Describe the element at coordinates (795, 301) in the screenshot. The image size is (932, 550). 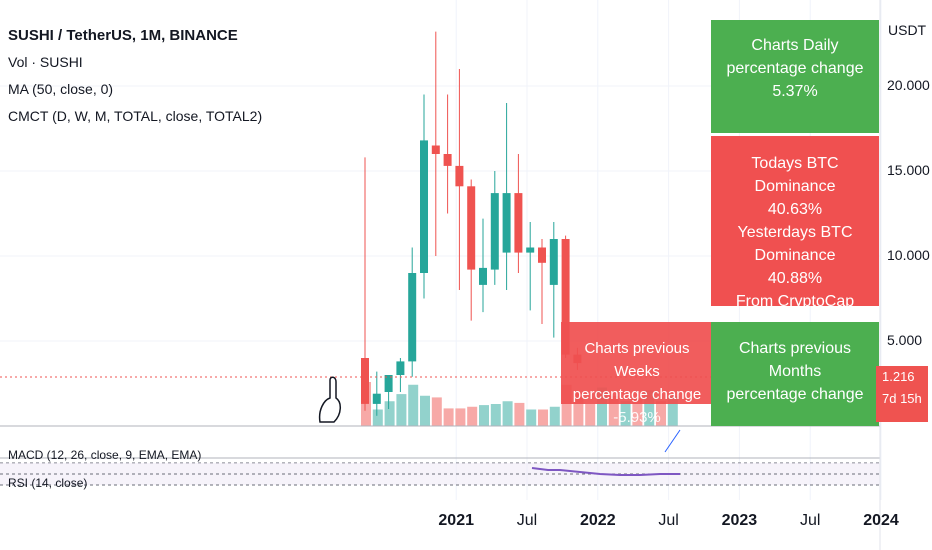
I see `dominance-line-5: From CryptoCap` at that location.